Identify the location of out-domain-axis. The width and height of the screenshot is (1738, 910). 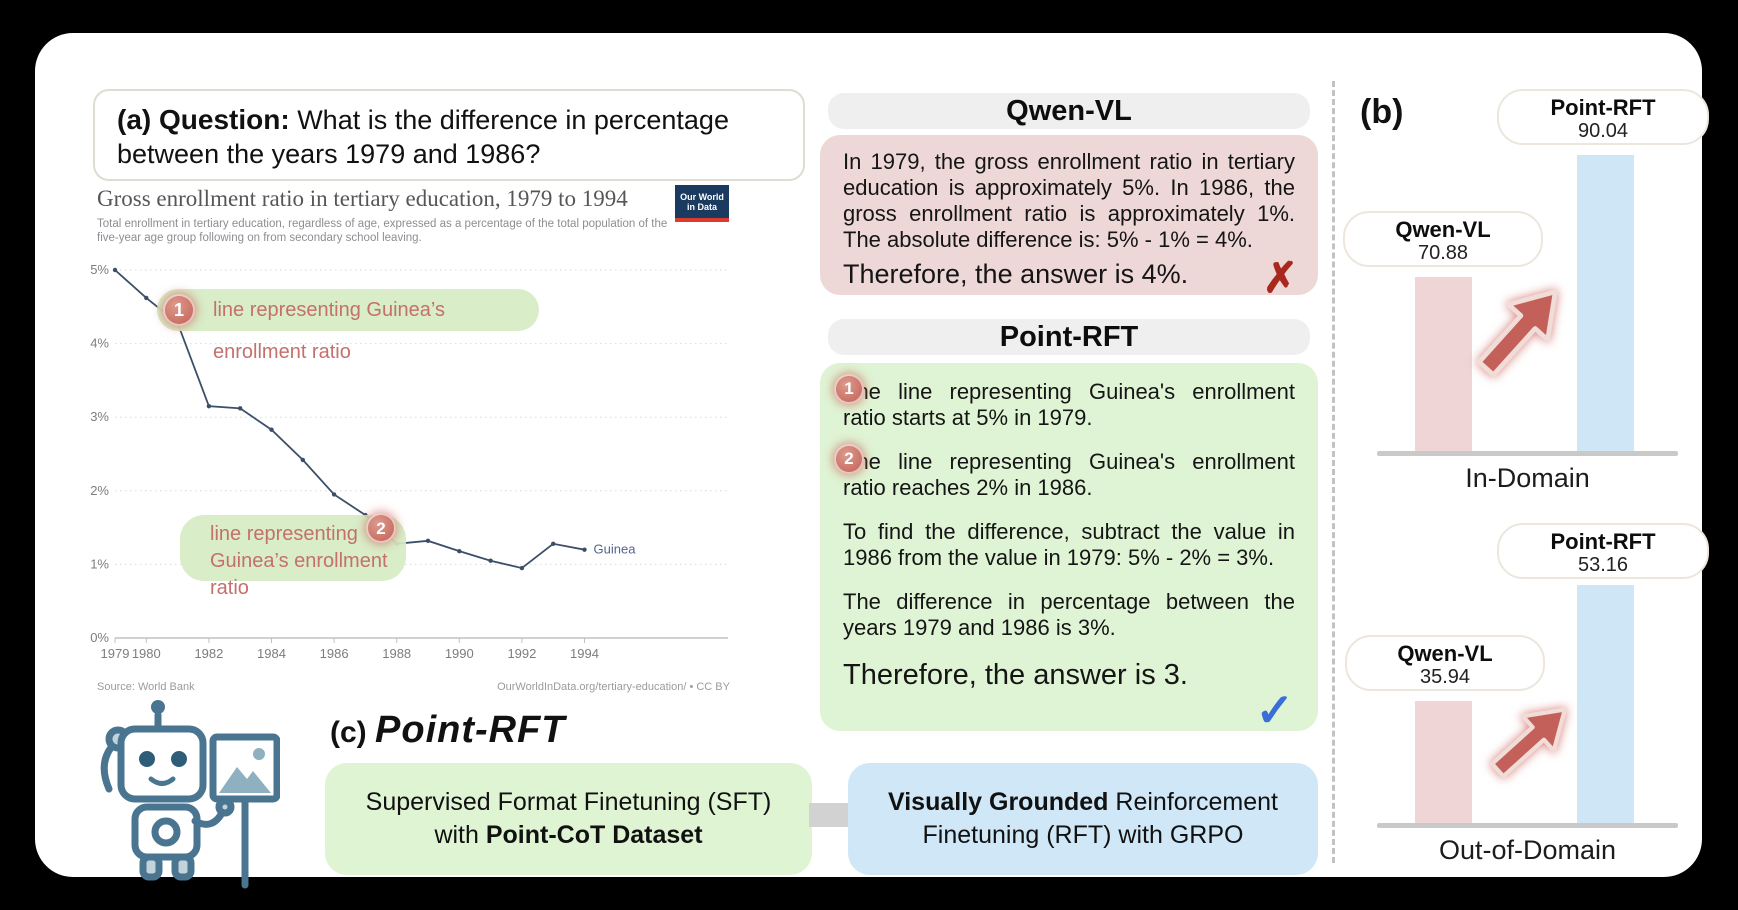
(1527, 825).